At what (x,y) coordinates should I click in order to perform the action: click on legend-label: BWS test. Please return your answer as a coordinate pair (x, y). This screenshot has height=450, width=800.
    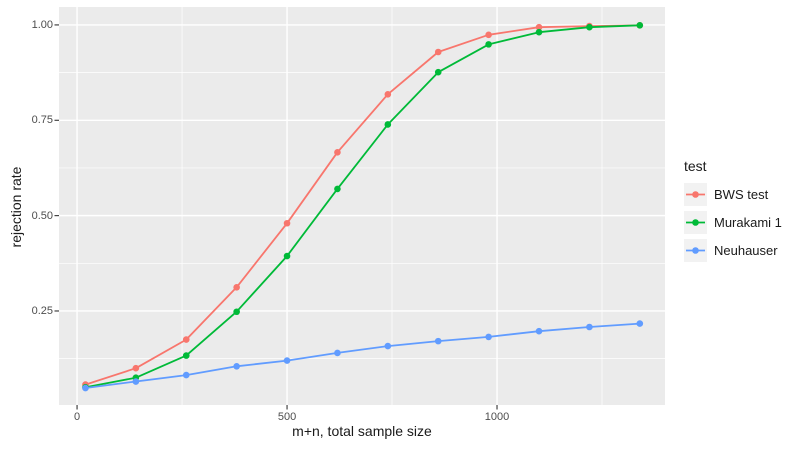
    Looking at the image, I should click on (741, 194).